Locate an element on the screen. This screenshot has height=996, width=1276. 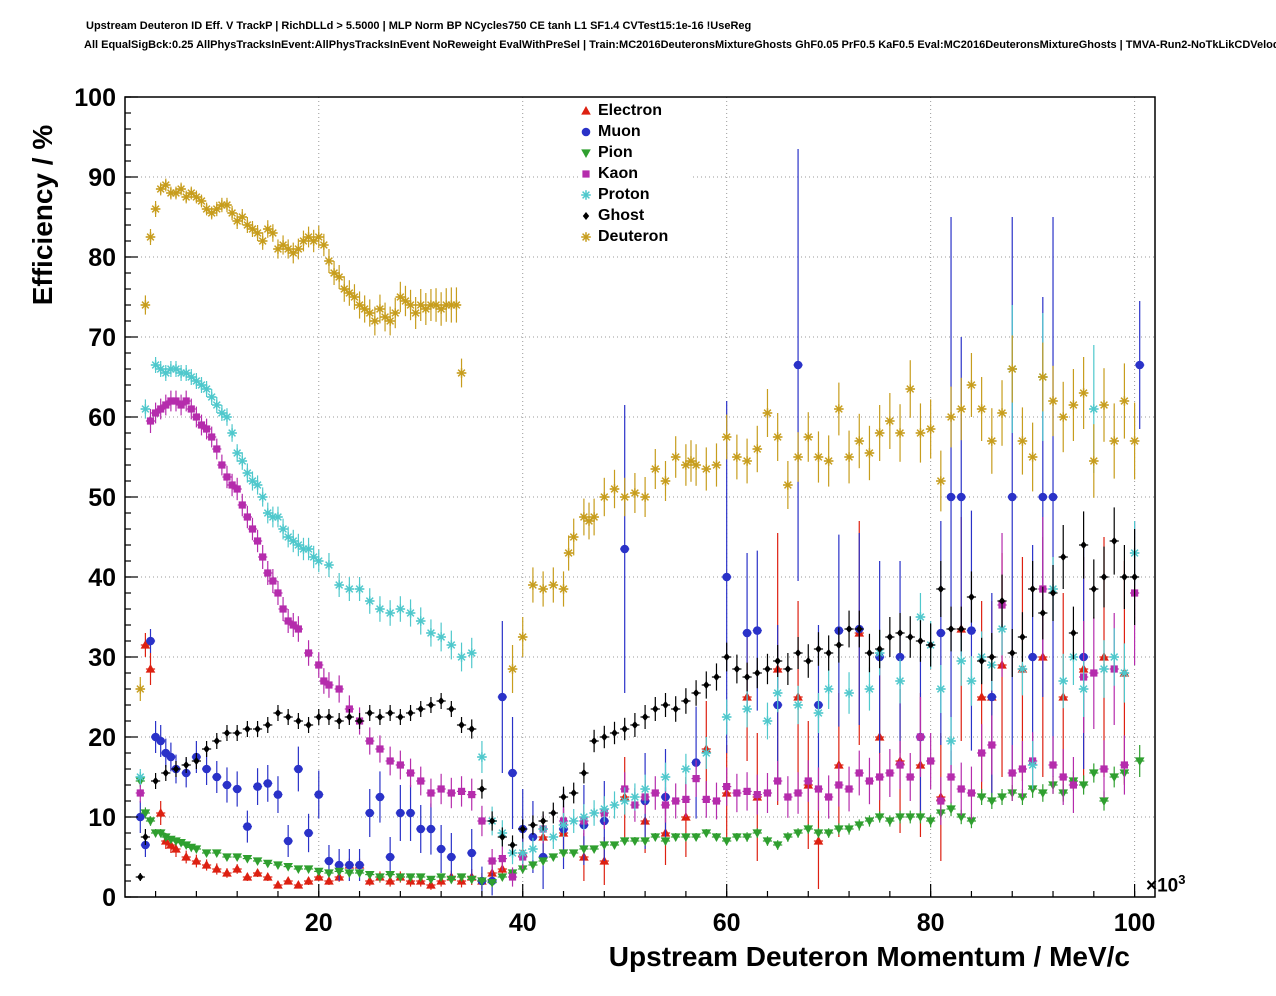
triangle-up-icon is located at coordinates (586, 110).